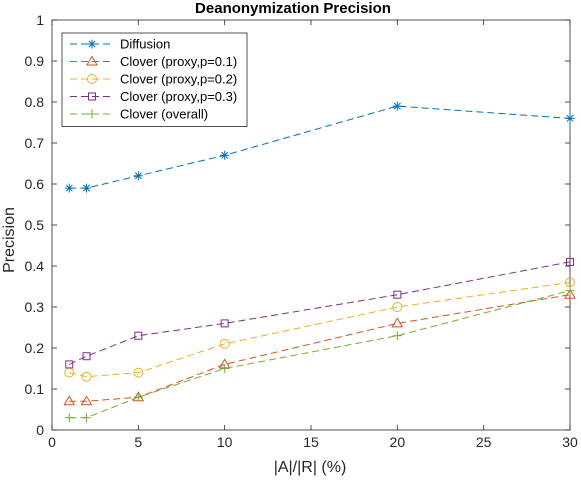  I want to click on y-tick-label: 0.3, so click(35, 307).